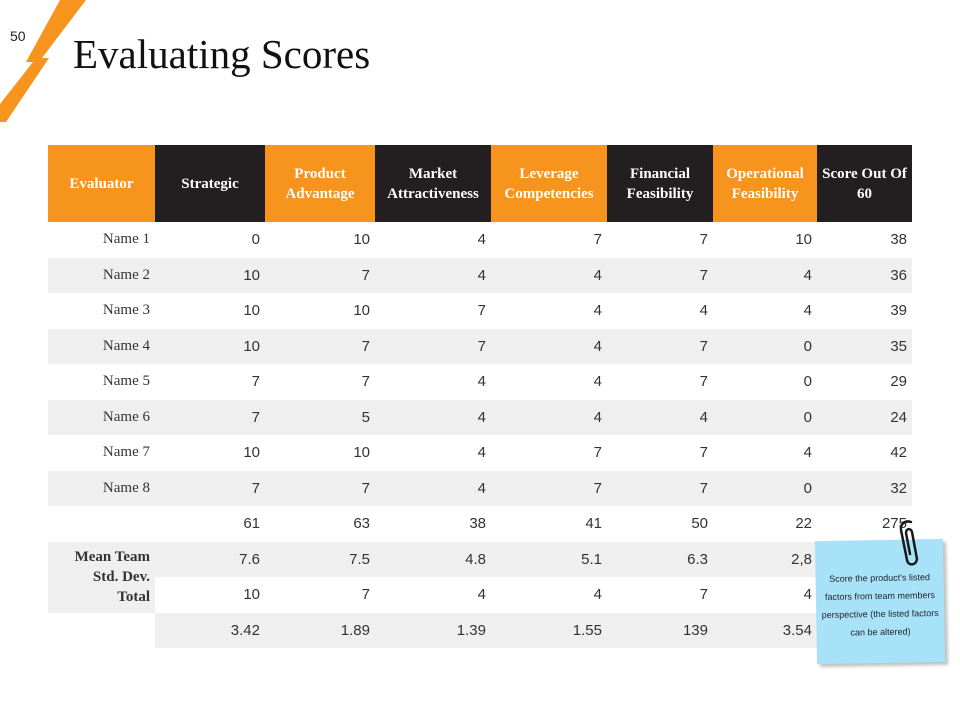 This screenshot has width=960, height=720. I want to click on summary-value: 139, so click(660, 630).